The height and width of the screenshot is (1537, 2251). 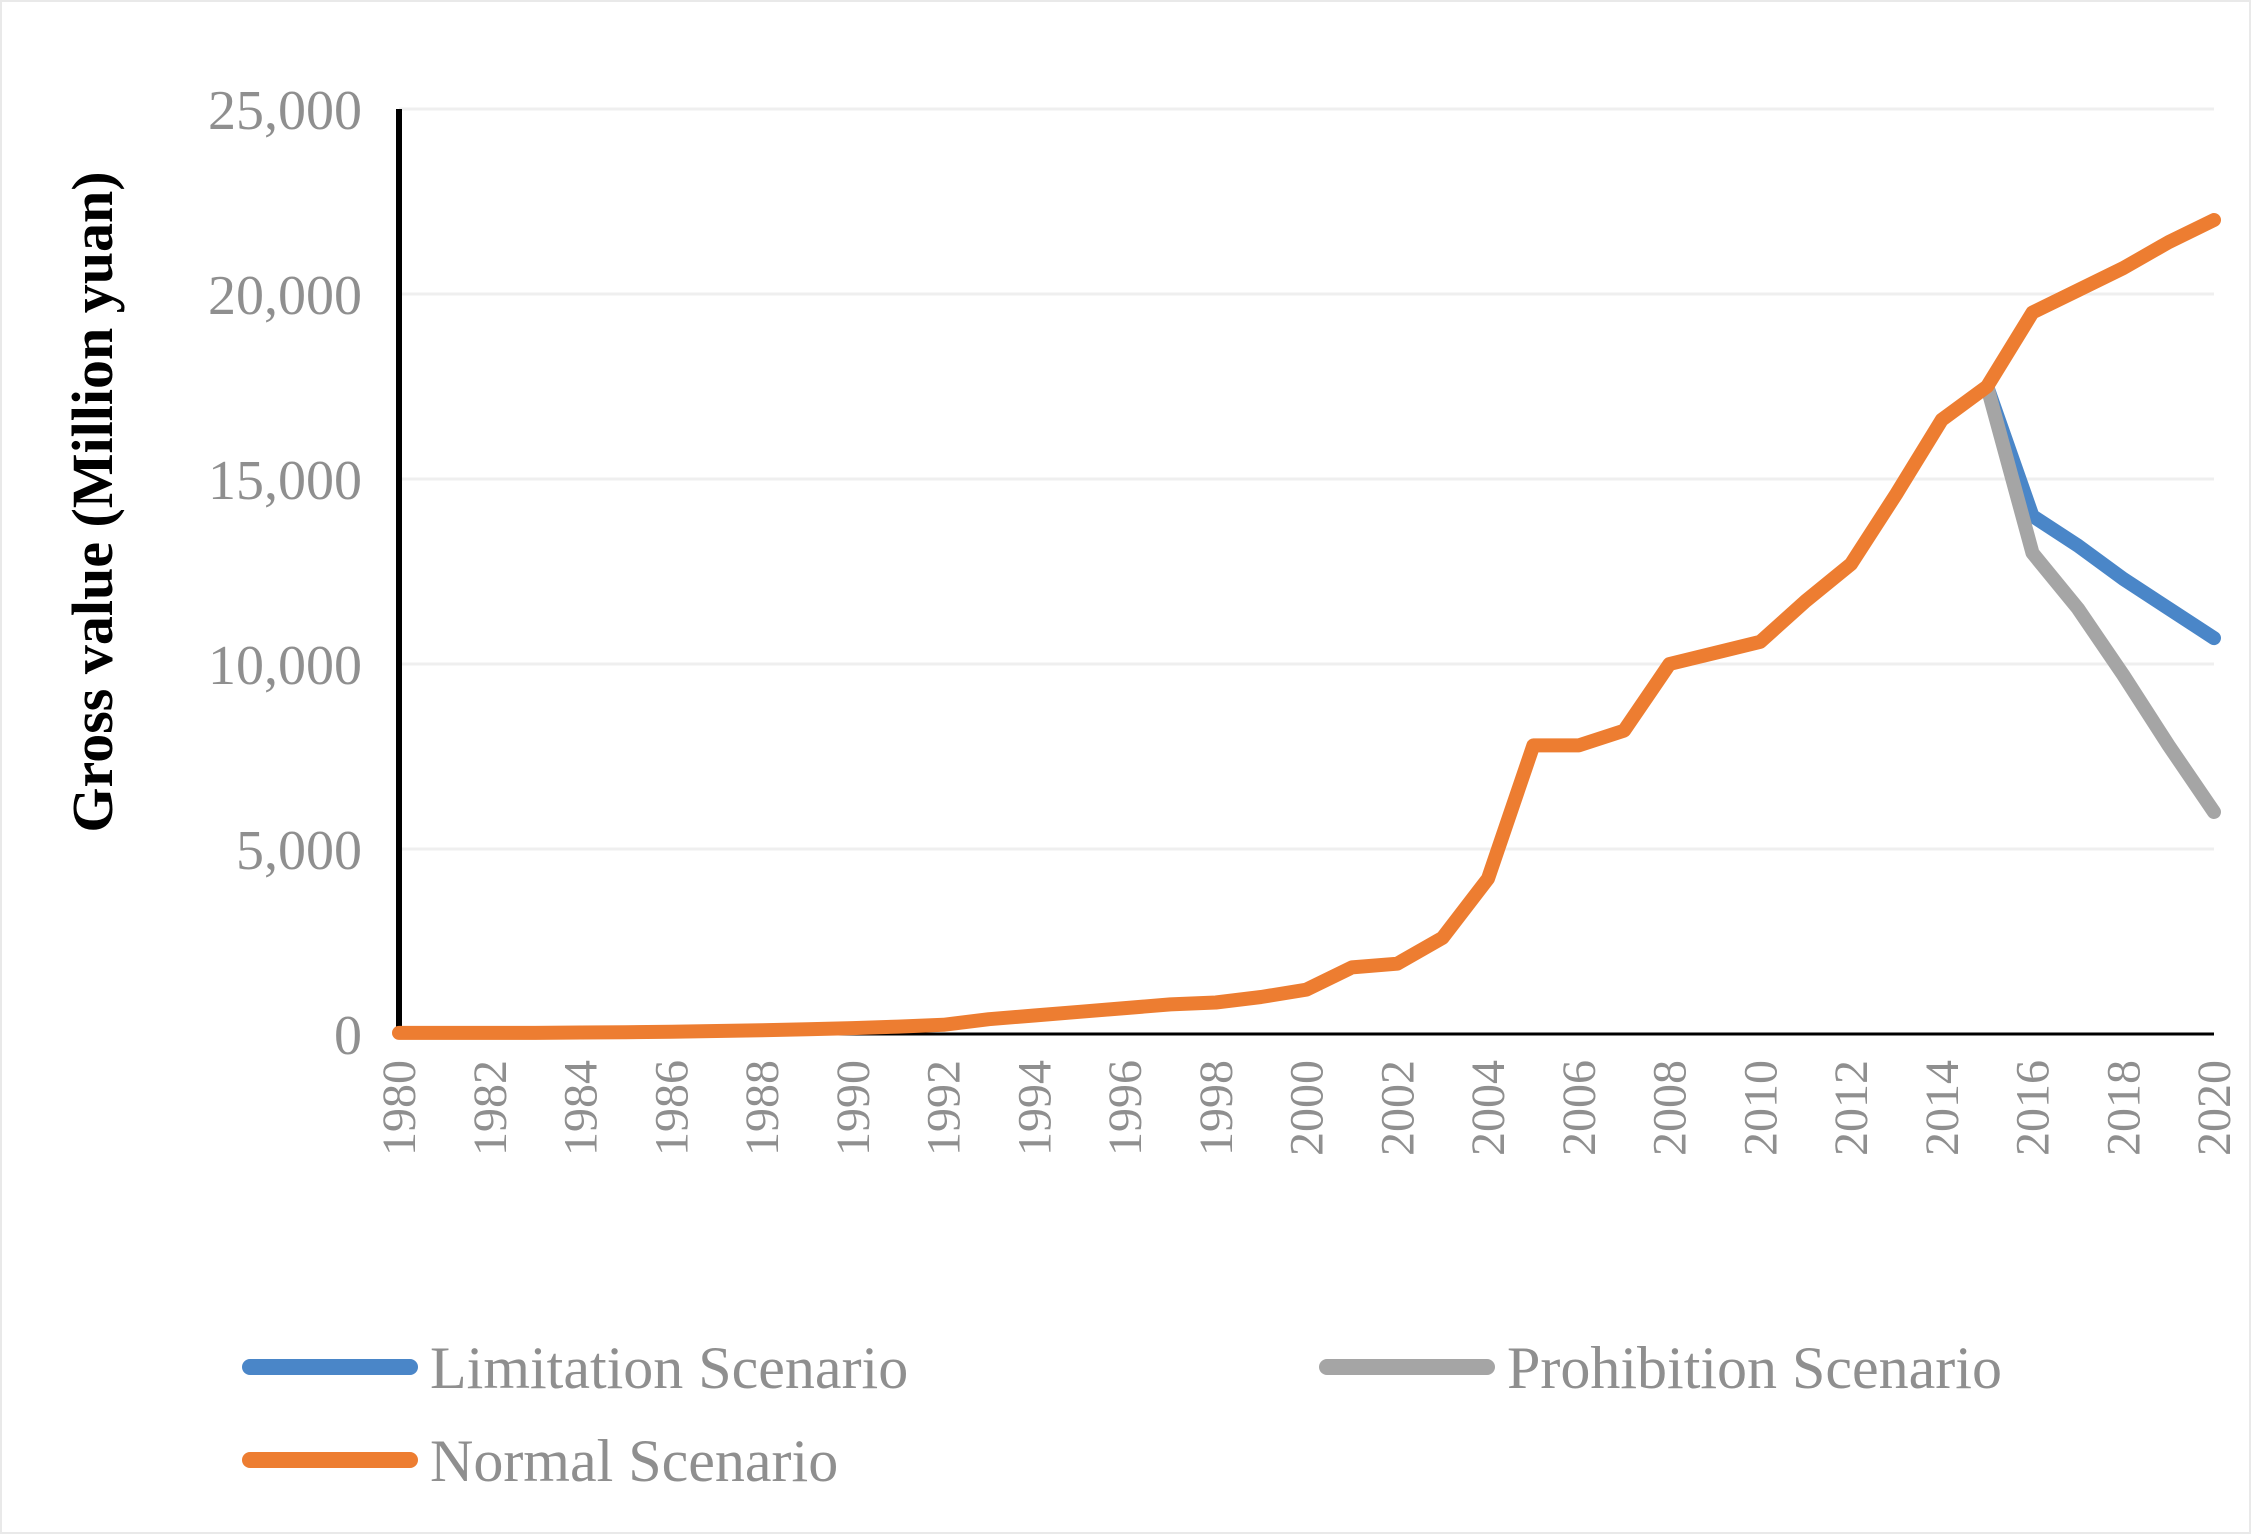 I want to click on y-tick-label: 25,000, so click(x=285, y=111).